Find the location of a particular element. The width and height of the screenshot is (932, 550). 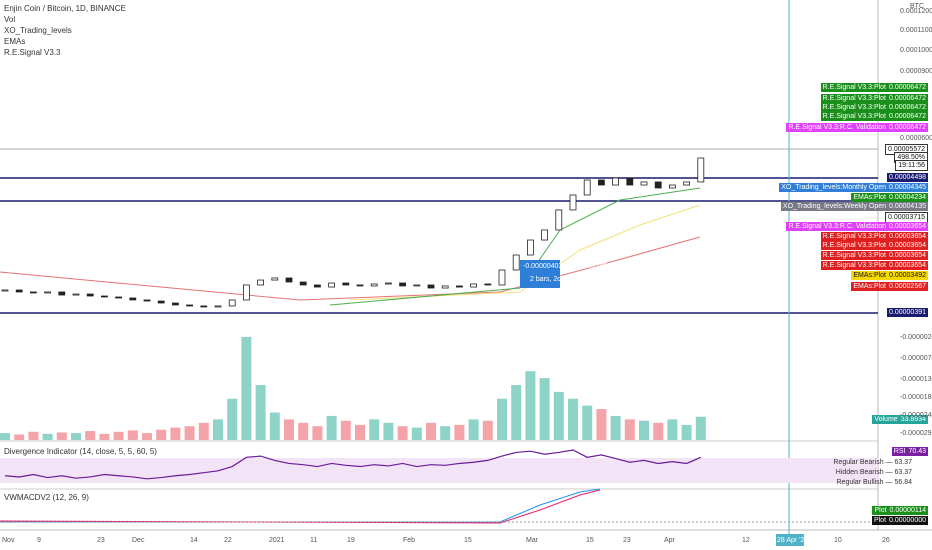

rsi-note: Regular Bearish — 63.37 is located at coordinates (872, 462).